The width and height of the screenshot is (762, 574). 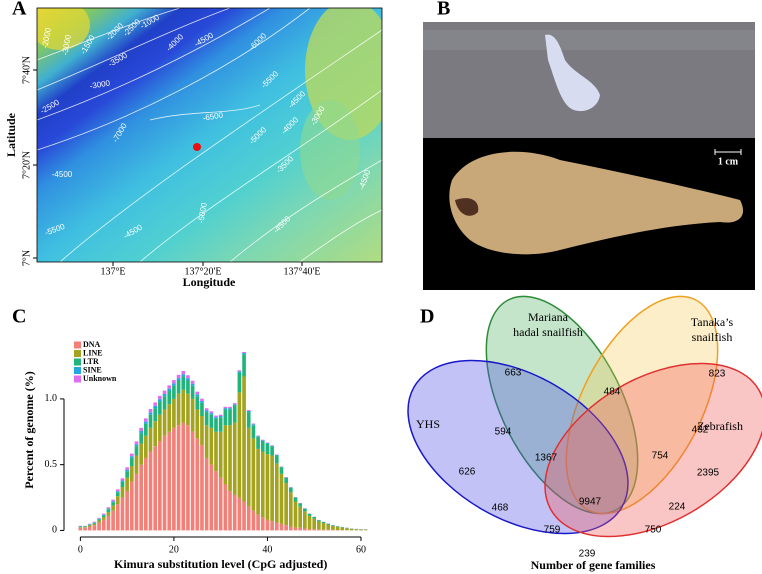 I want to click on map-x-tick-label: 137°E, so click(x=112, y=271).